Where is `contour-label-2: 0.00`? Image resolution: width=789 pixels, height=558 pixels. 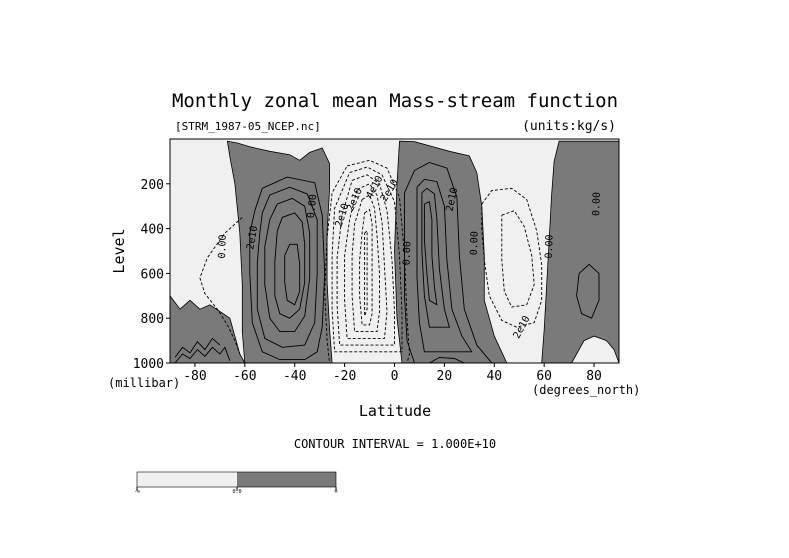 contour-label-2: 0.00 is located at coordinates (312, 206).